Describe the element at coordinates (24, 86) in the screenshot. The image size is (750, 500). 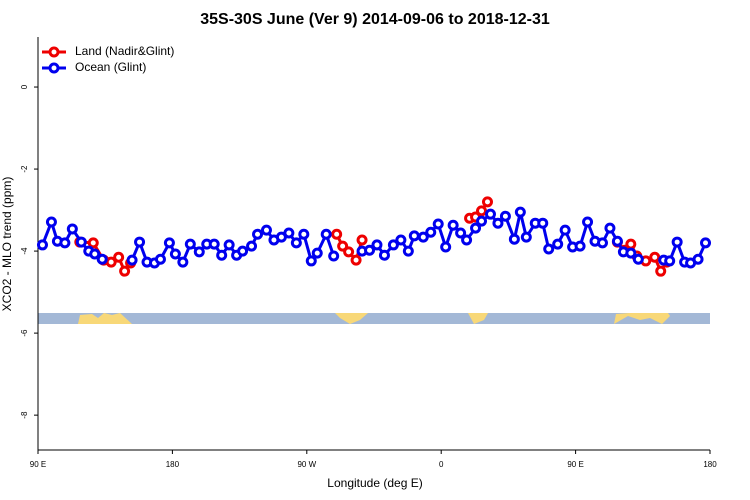
I see `y-tick-label: 0` at that location.